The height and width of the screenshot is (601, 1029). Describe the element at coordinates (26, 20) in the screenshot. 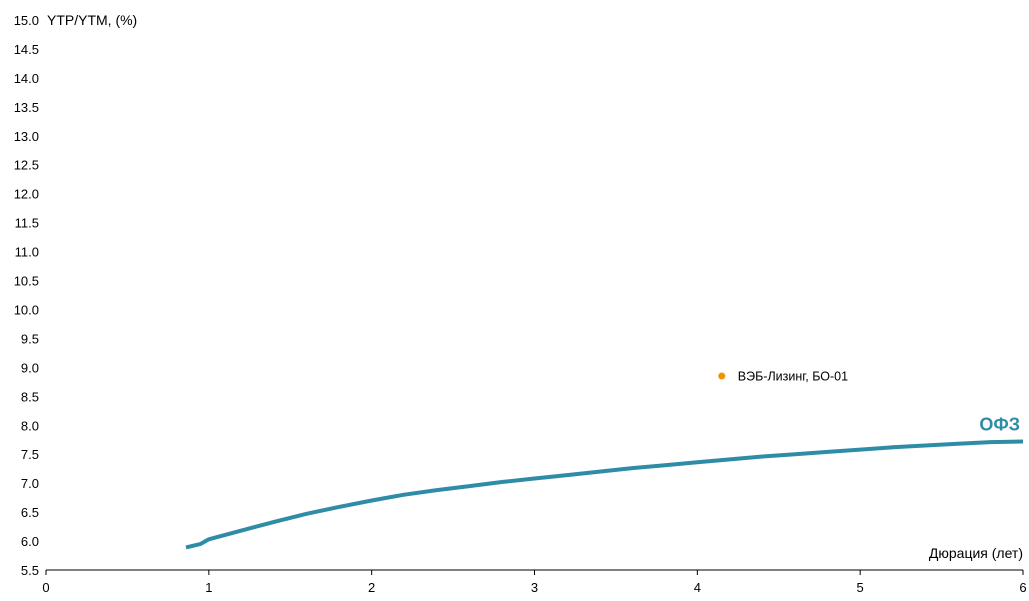

I see `y-tick-label: 15.0` at that location.